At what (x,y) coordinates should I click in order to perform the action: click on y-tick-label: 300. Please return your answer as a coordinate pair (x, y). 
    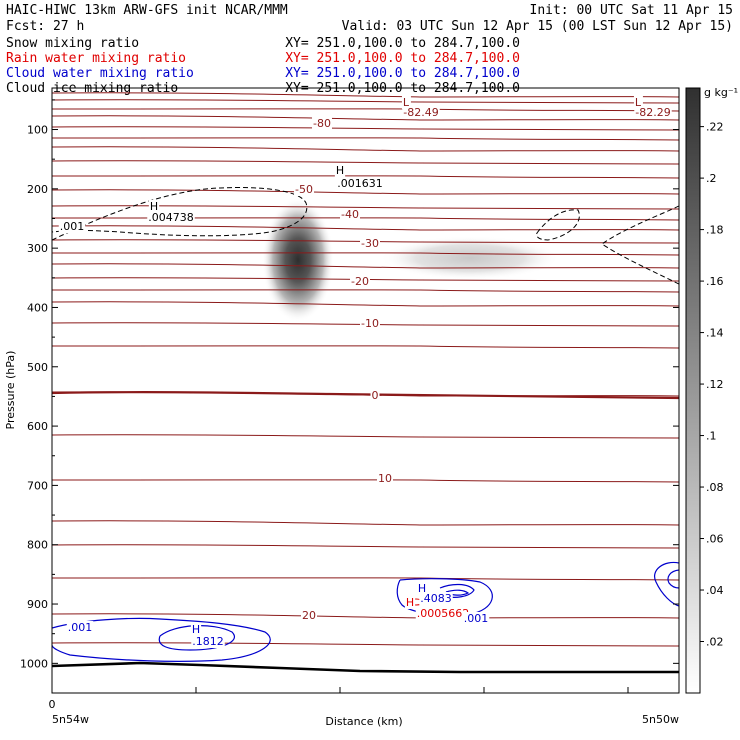
    Looking at the image, I should click on (37, 248).